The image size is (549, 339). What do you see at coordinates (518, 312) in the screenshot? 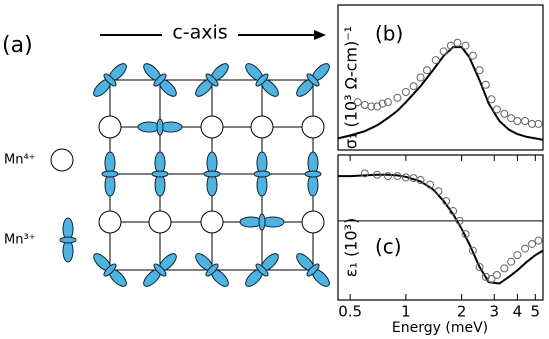
I see `x-tick-label: 4` at bounding box center [518, 312].